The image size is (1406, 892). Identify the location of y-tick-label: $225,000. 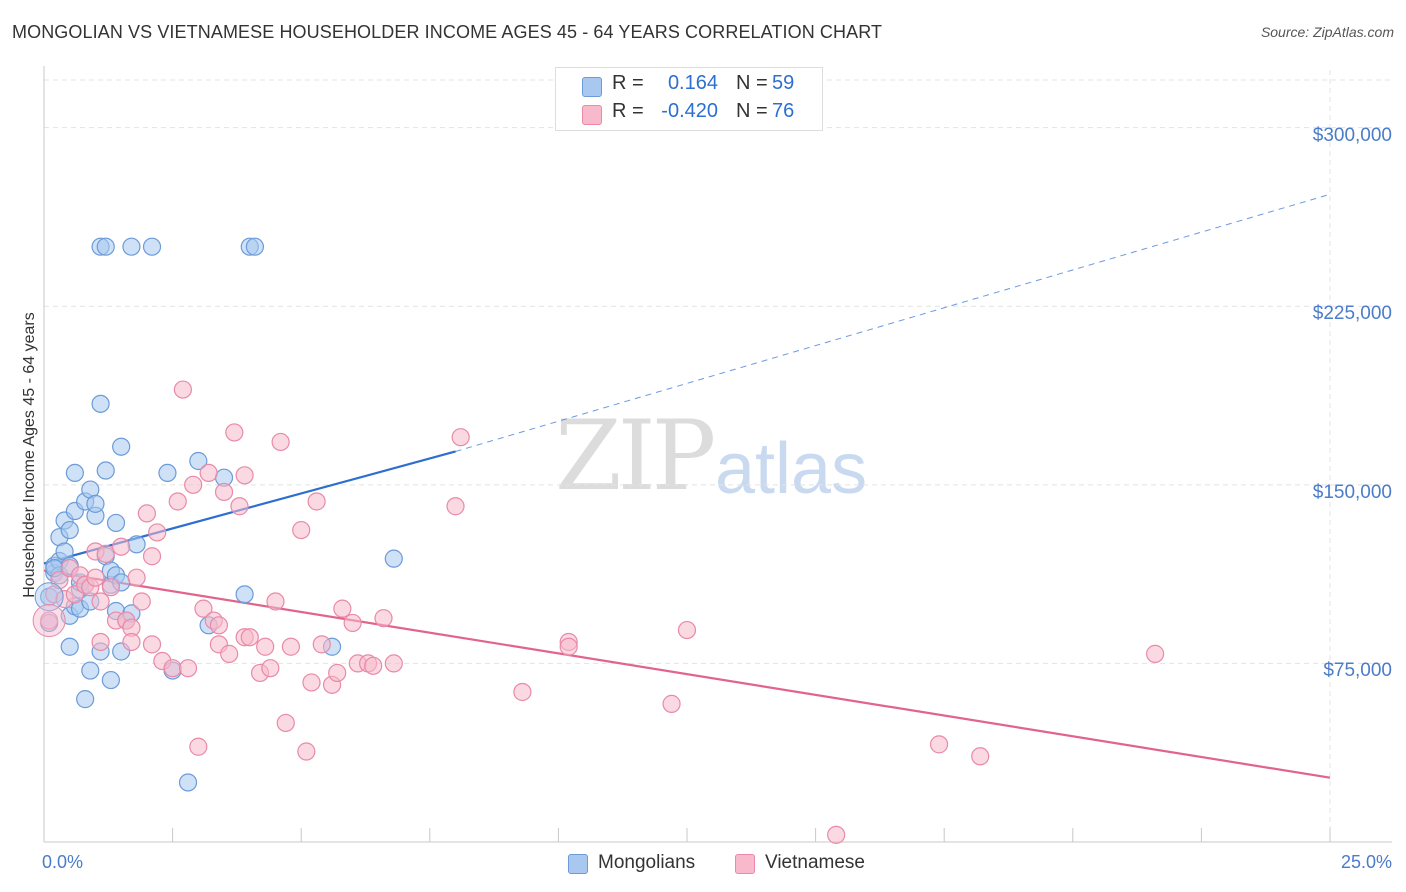
(1352, 314).